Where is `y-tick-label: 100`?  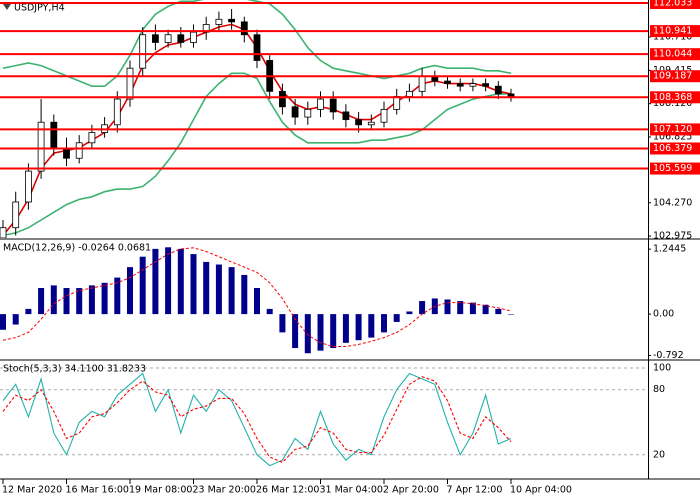
y-tick-label: 100 is located at coordinates (662, 368).